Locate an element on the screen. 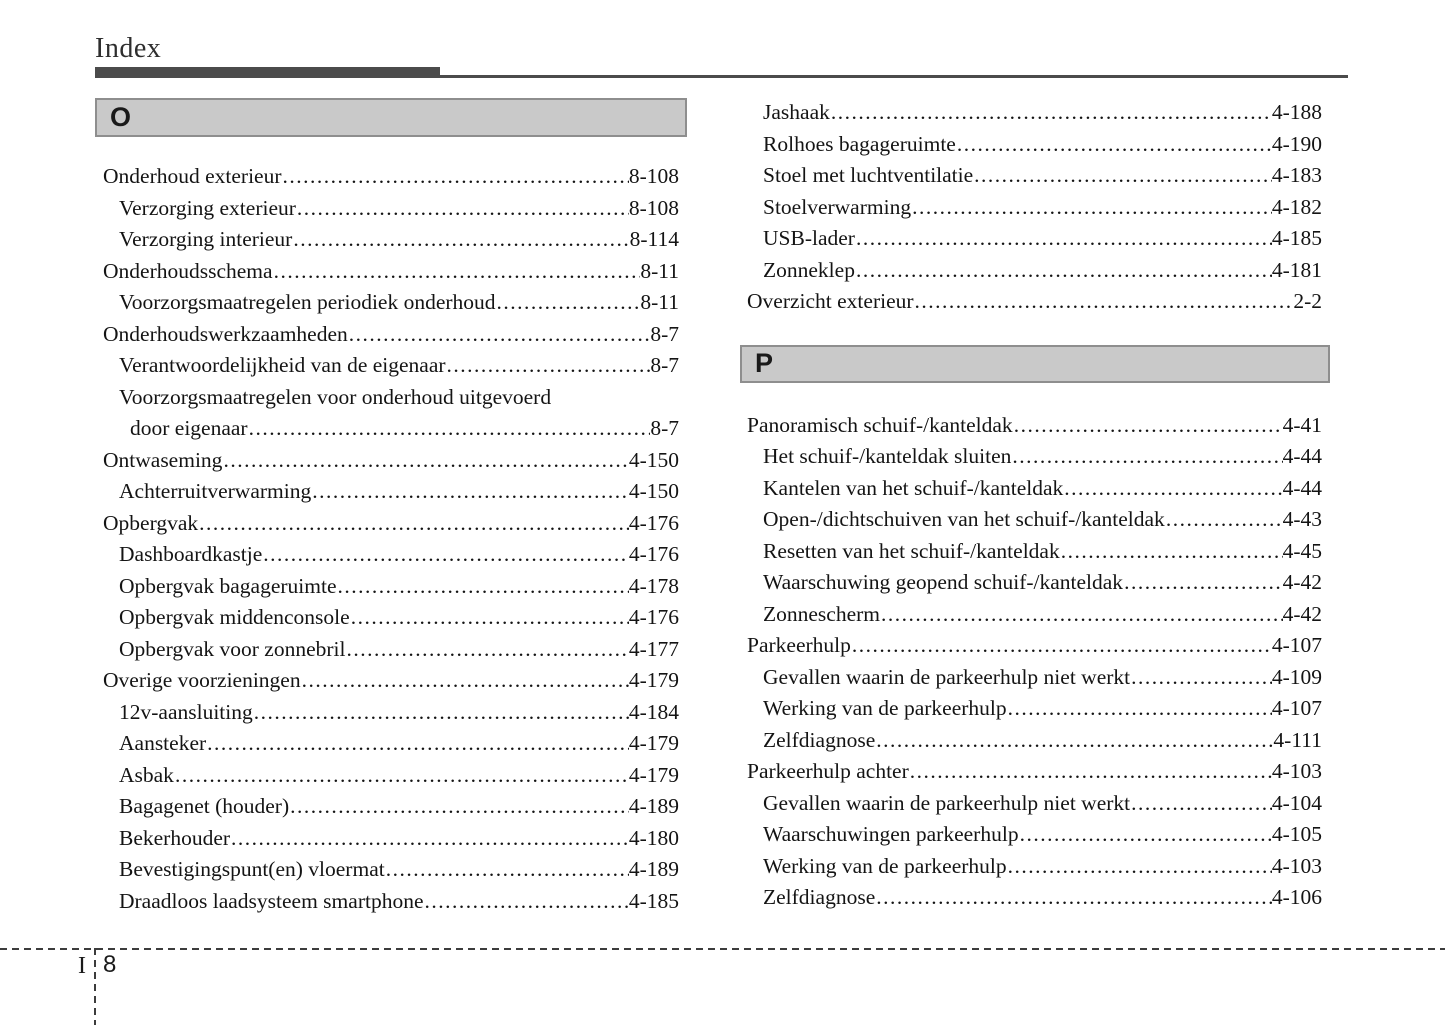 The image size is (1445, 1025). entry-label: Zonnescherm is located at coordinates (822, 613).